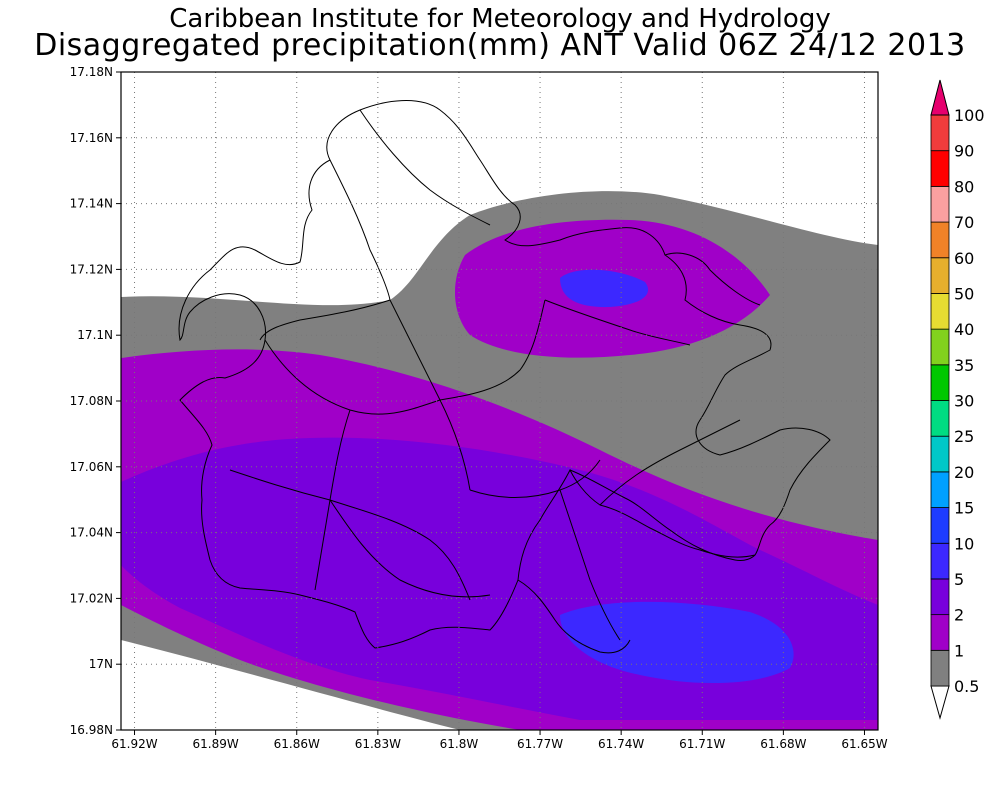 This screenshot has width=1000, height=800. What do you see at coordinates (712, 279) in the screenshot?
I see `coastline-northeast` at bounding box center [712, 279].